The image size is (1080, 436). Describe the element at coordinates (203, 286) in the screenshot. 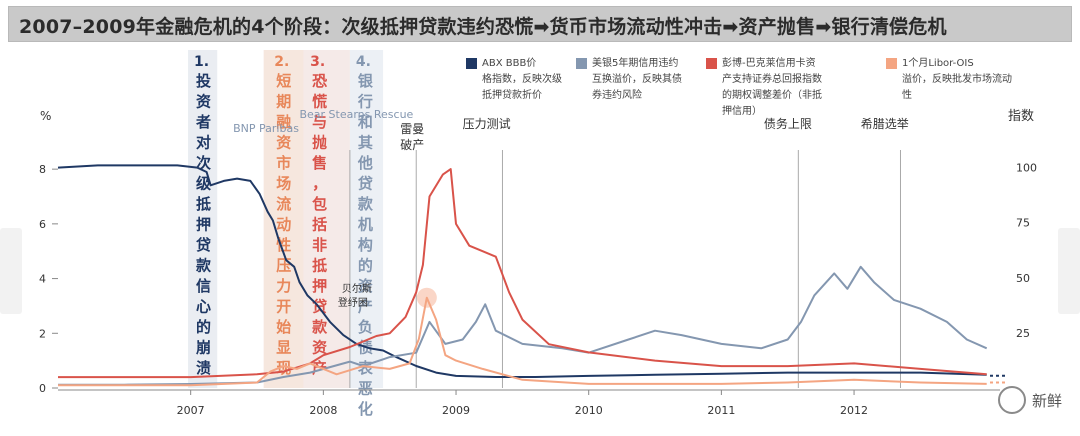

I see `phase-label-char-1-10: 信` at that location.